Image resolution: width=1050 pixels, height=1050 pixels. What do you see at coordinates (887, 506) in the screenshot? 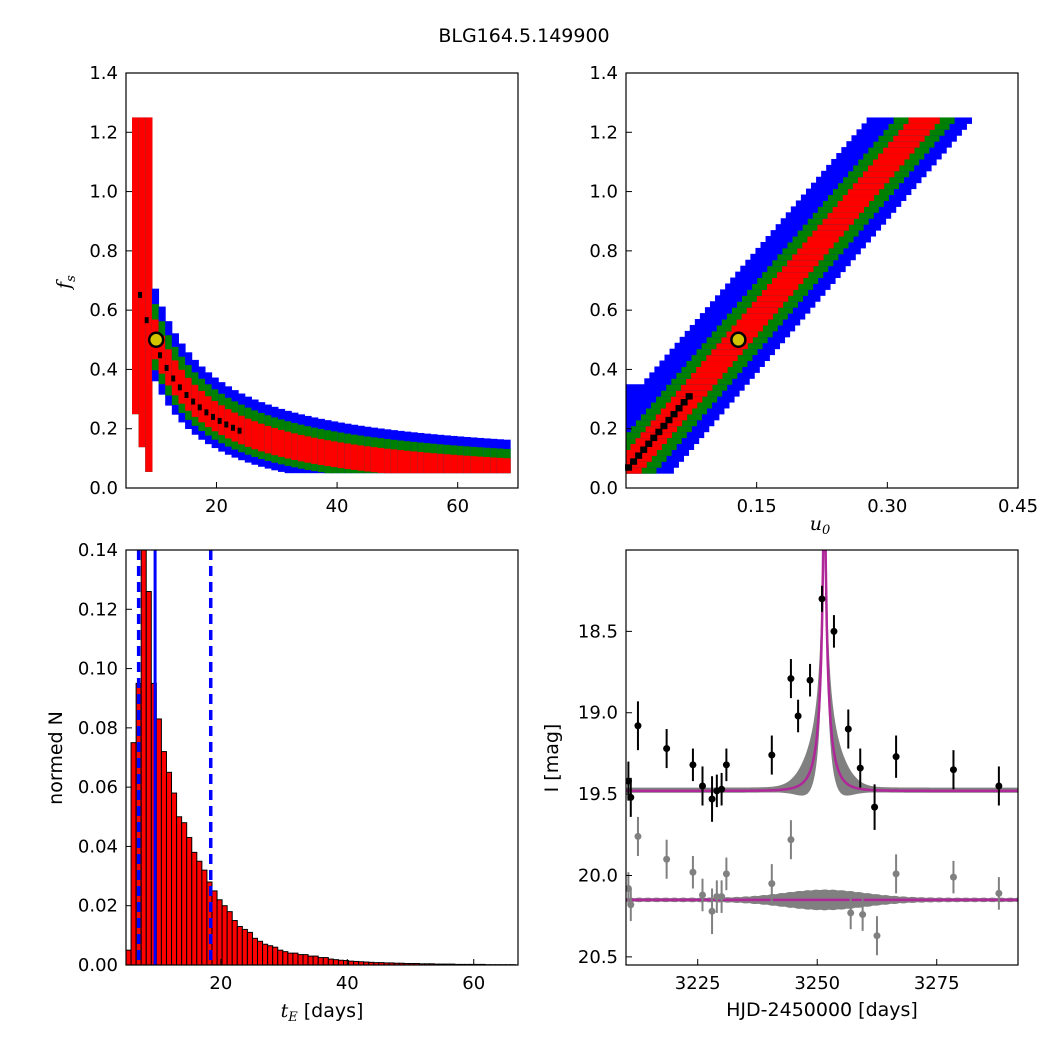
I see `x-tick-label: 0.30` at bounding box center [887, 506].